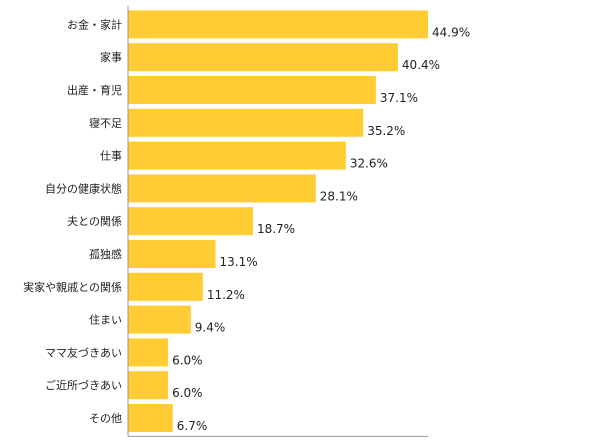  What do you see at coordinates (105, 254) in the screenshot?
I see `category-label: 孤独感` at bounding box center [105, 254].